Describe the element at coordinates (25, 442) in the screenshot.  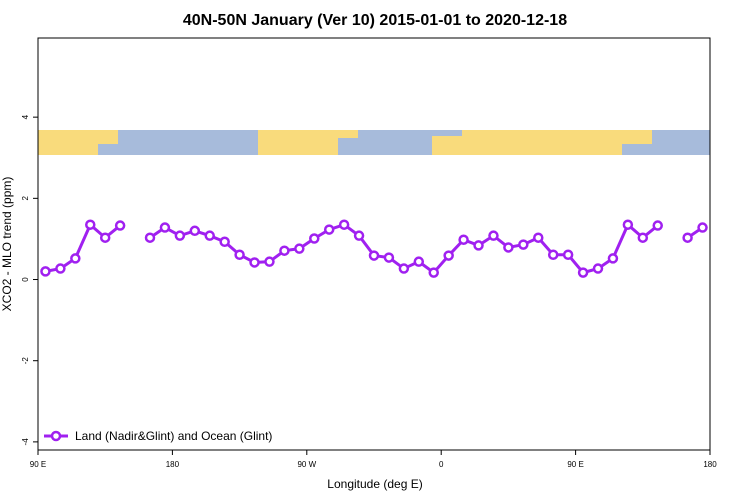
I see `y-tick-label: -4` at that location.